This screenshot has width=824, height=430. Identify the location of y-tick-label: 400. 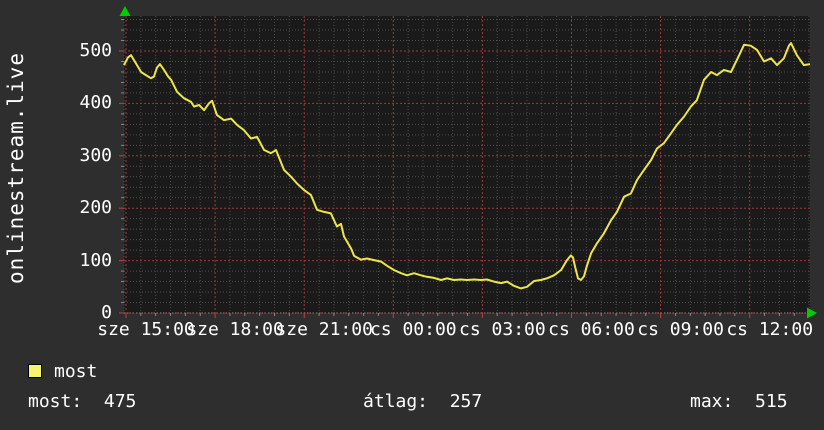
(95, 103).